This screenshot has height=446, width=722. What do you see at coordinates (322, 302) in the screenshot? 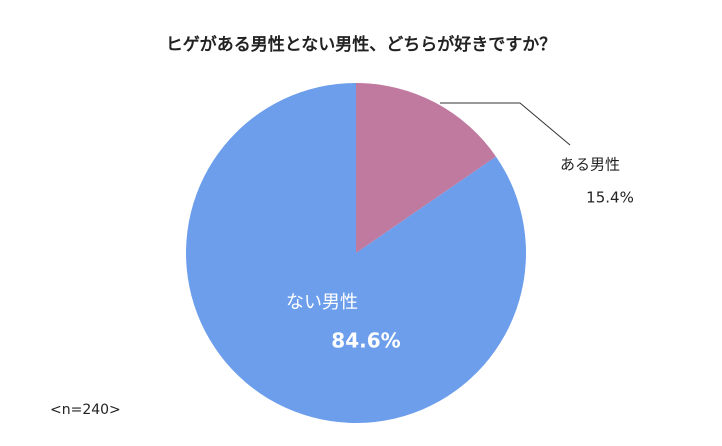
I see `slice-label: ない男性` at bounding box center [322, 302].